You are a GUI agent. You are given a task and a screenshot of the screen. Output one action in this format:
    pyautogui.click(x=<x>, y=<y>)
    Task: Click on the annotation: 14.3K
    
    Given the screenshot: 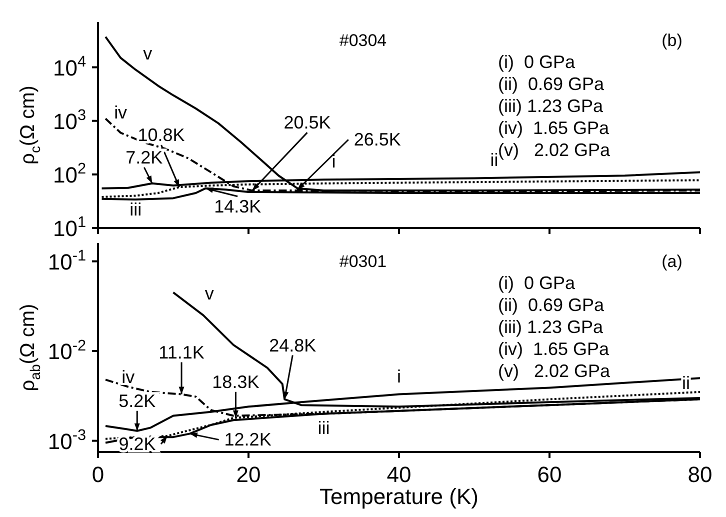 What is the action you would take?
    pyautogui.click(x=238, y=206)
    